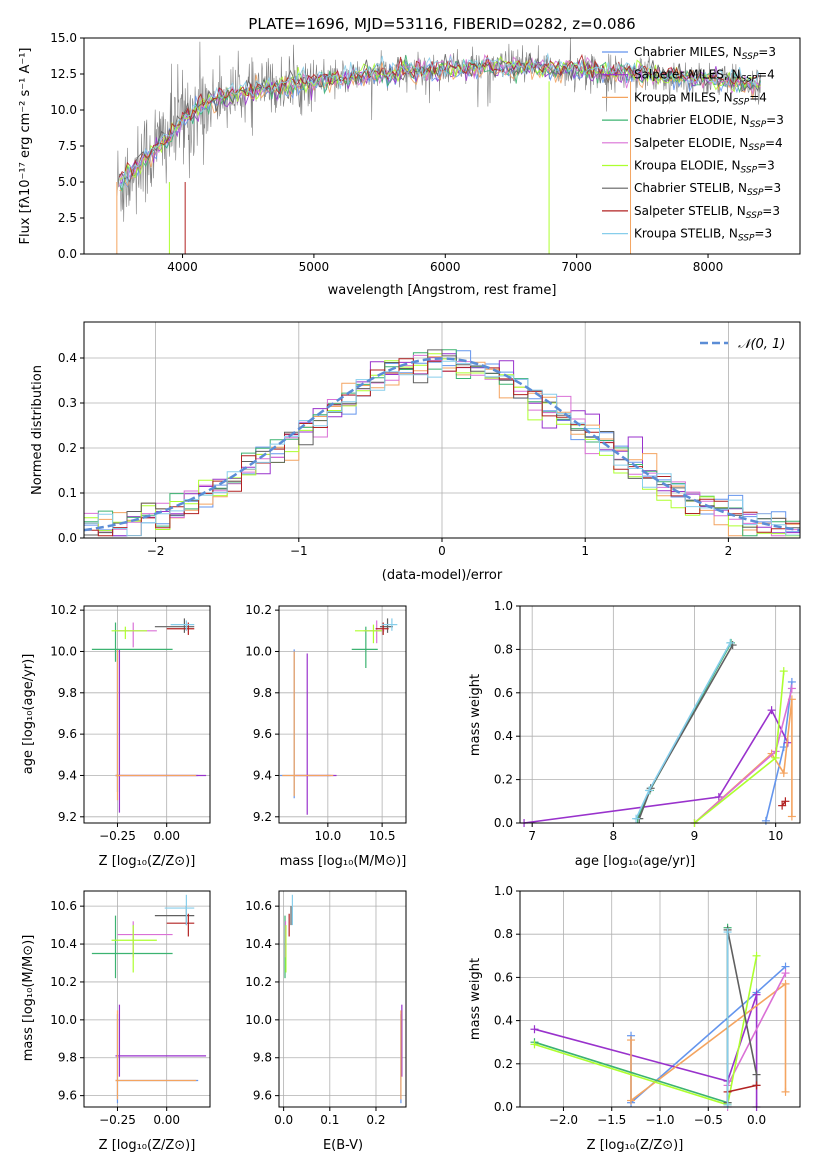 The image size is (819, 1170). I want to click on spectrum-y-tick-label: 12.5, so click(63, 74).